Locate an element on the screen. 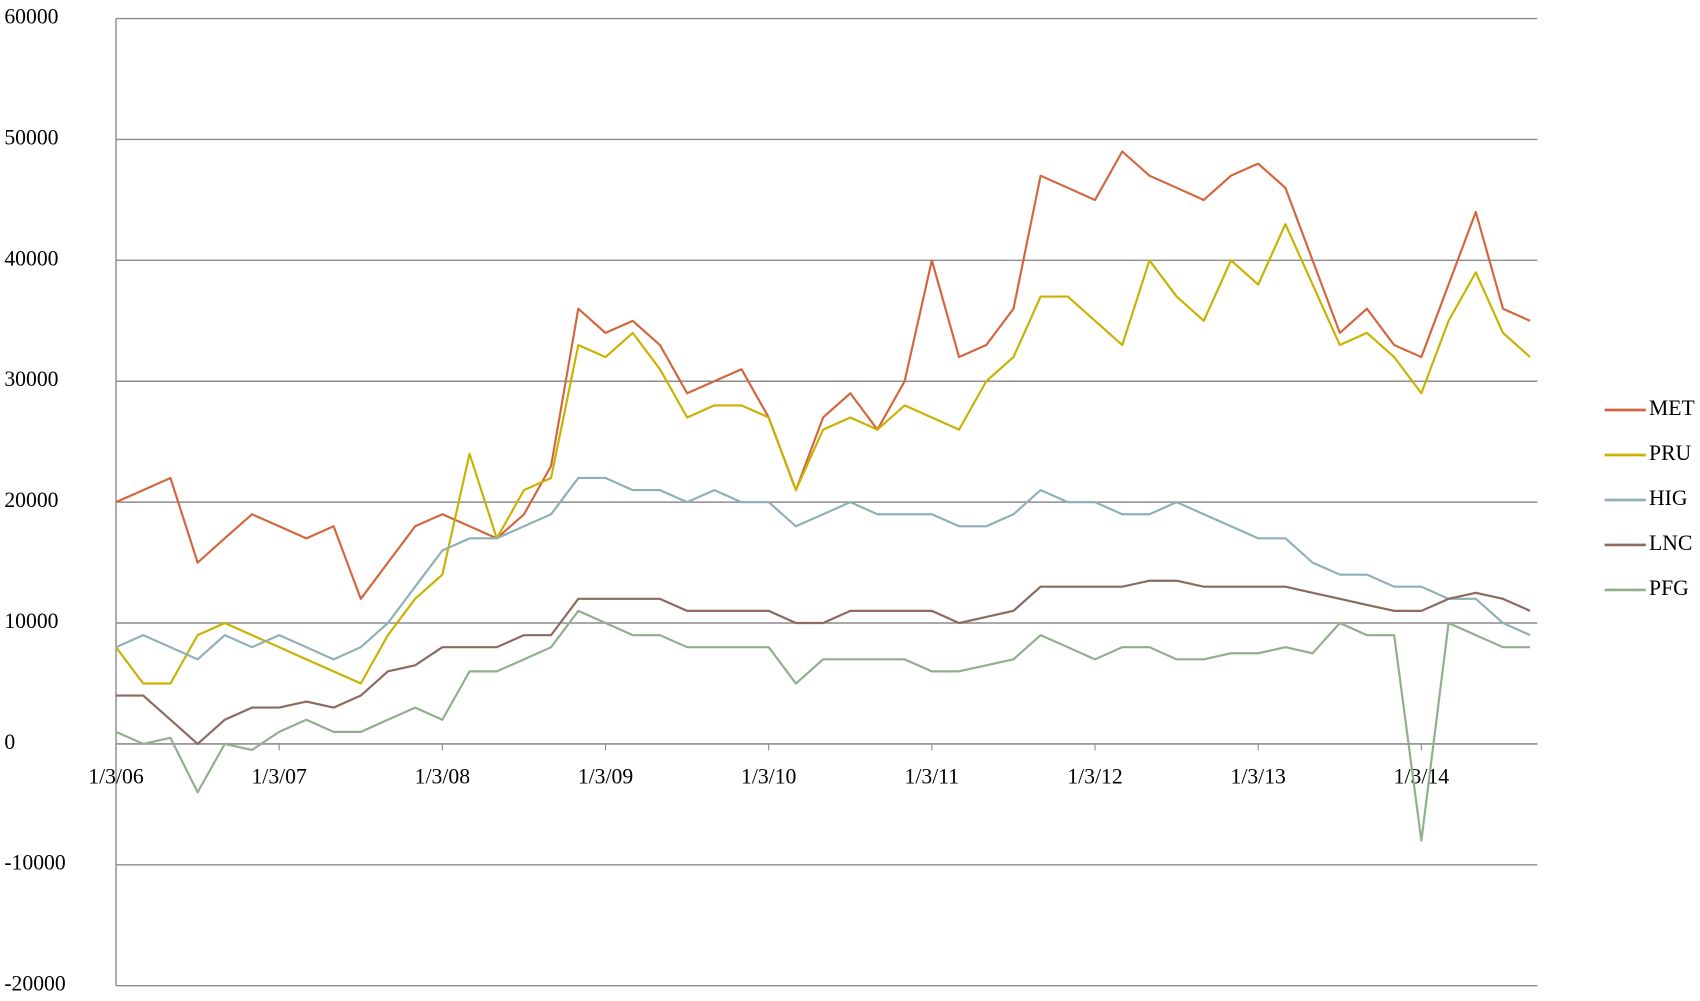 The height and width of the screenshot is (1001, 1700). legend-label: PFG is located at coordinates (1669, 588).